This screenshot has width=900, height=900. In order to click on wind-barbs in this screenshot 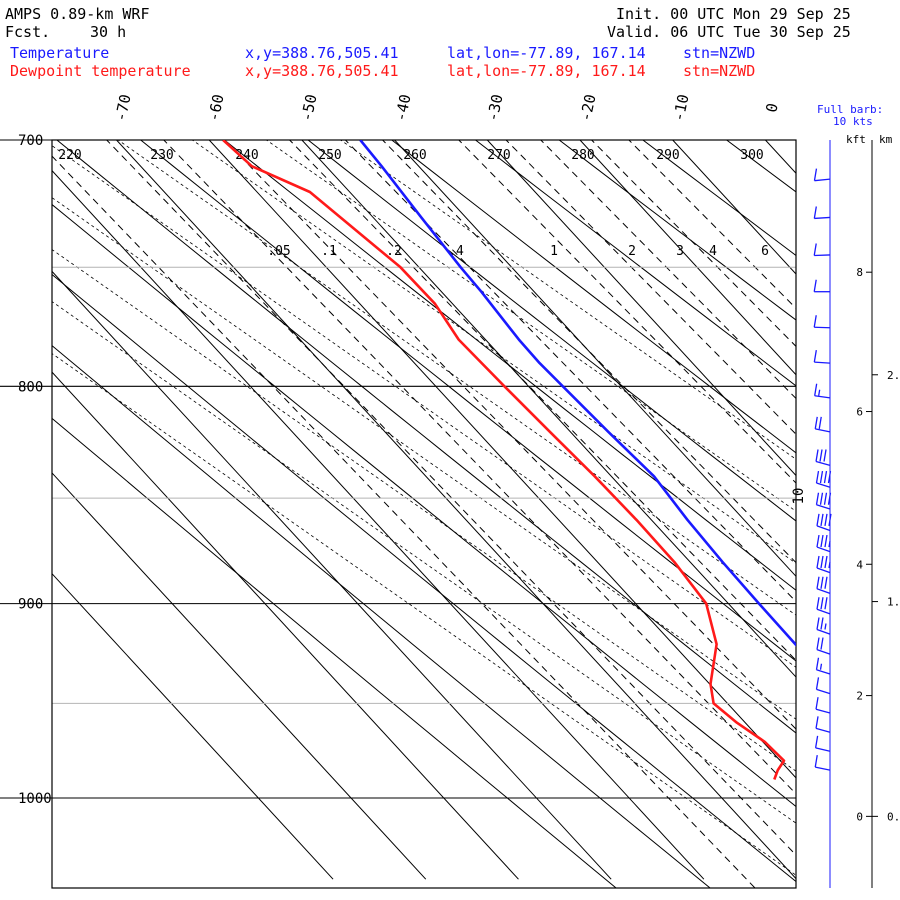, I will do `click(822, 514)`.